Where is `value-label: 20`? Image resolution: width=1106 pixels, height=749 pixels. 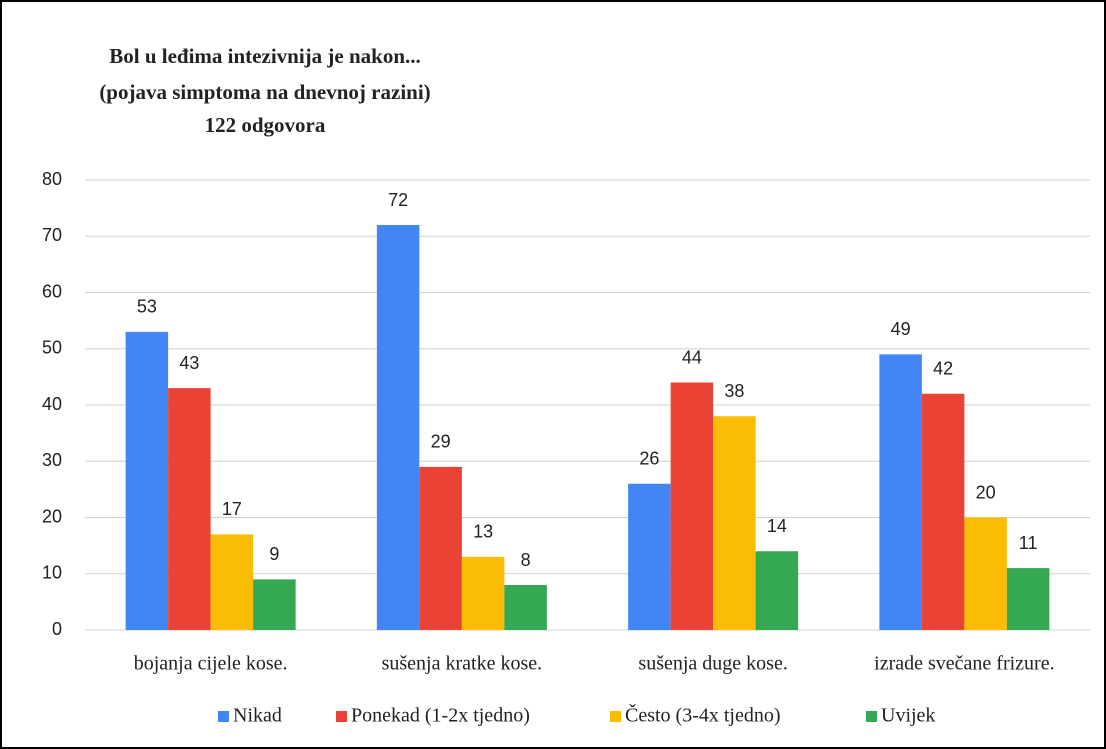
value-label: 20 is located at coordinates (986, 492).